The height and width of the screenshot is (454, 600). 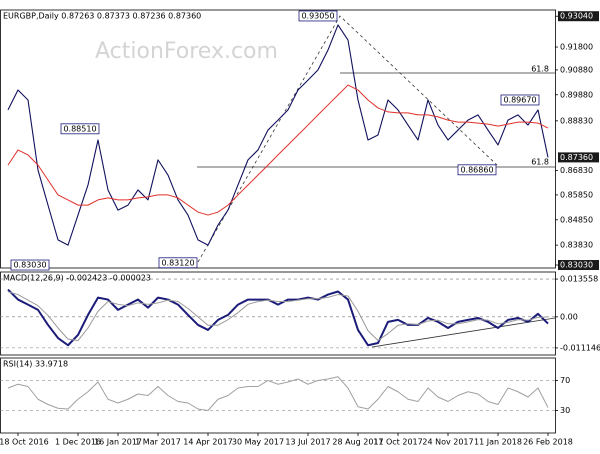 I want to click on x-tick-label: 11 Oct 2017, so click(x=397, y=442).